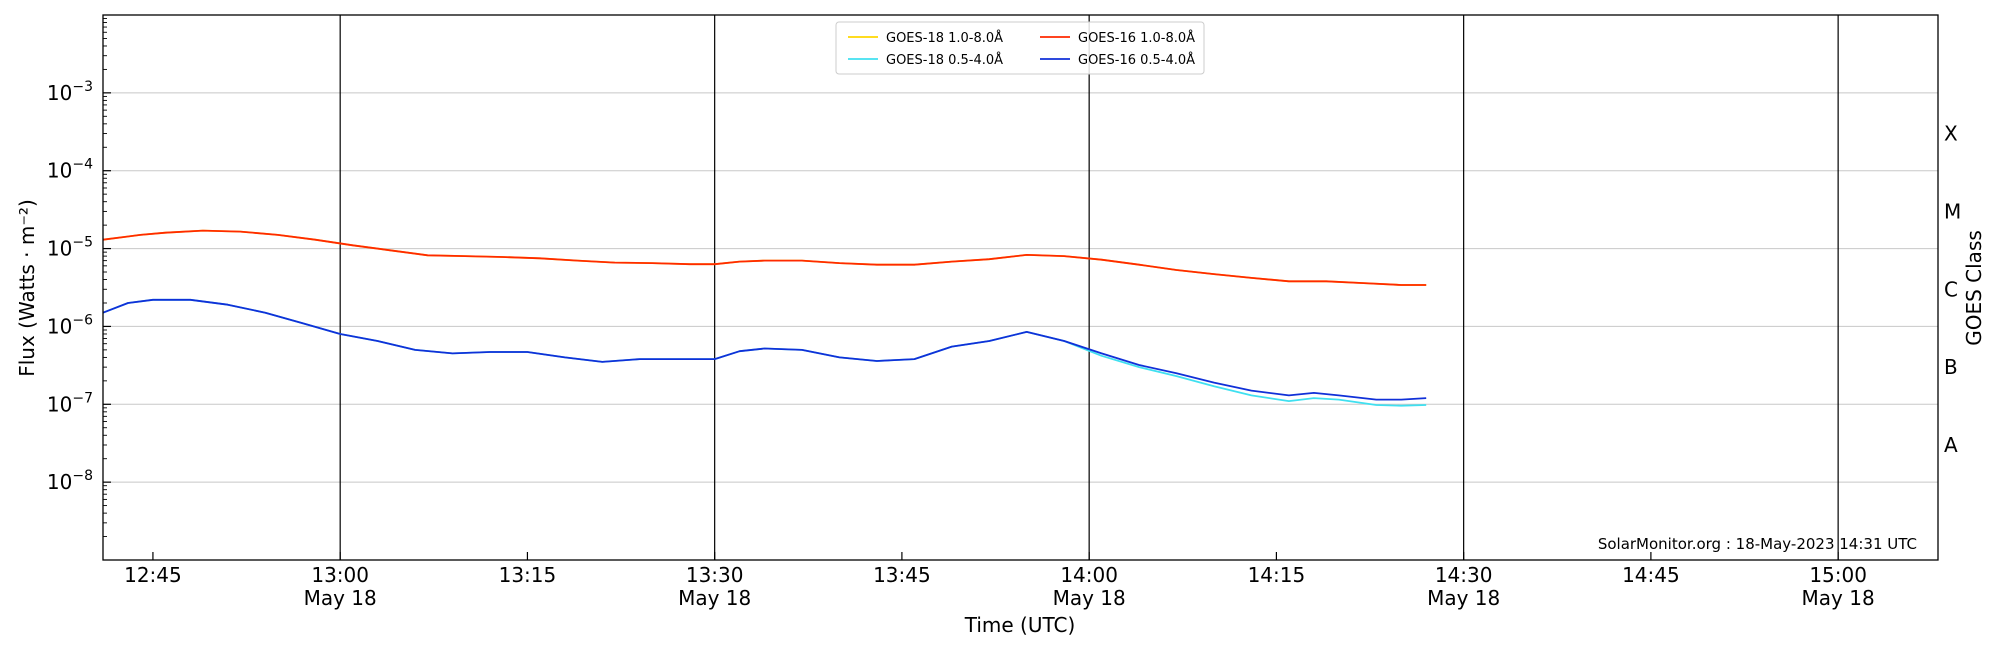 The height and width of the screenshot is (650, 2000). Describe the element at coordinates (1974, 288) in the screenshot. I see `right-axis-title: GOES Class` at that location.